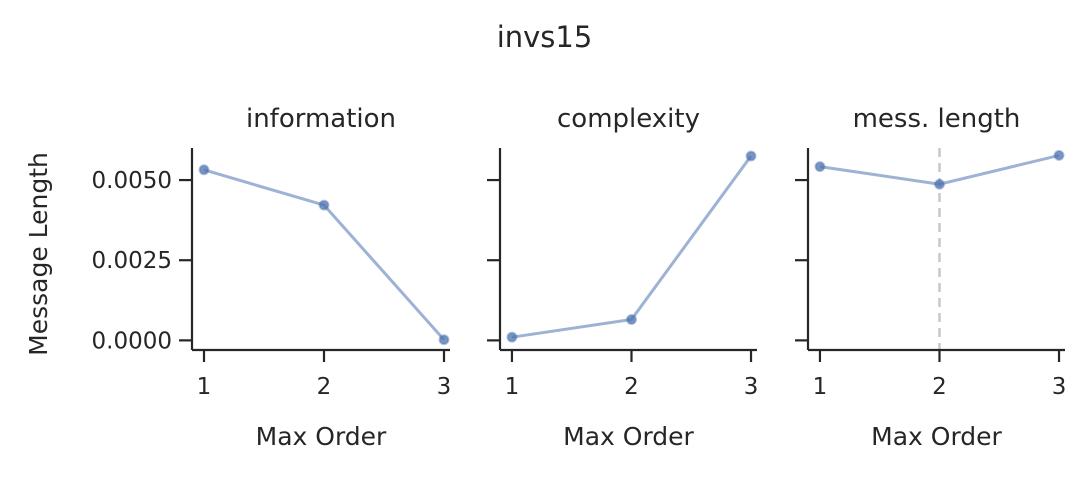 Image resolution: width=1089 pixels, height=478 pixels. What do you see at coordinates (937, 119) in the screenshot?
I see `subplot-title: mess. length` at bounding box center [937, 119].